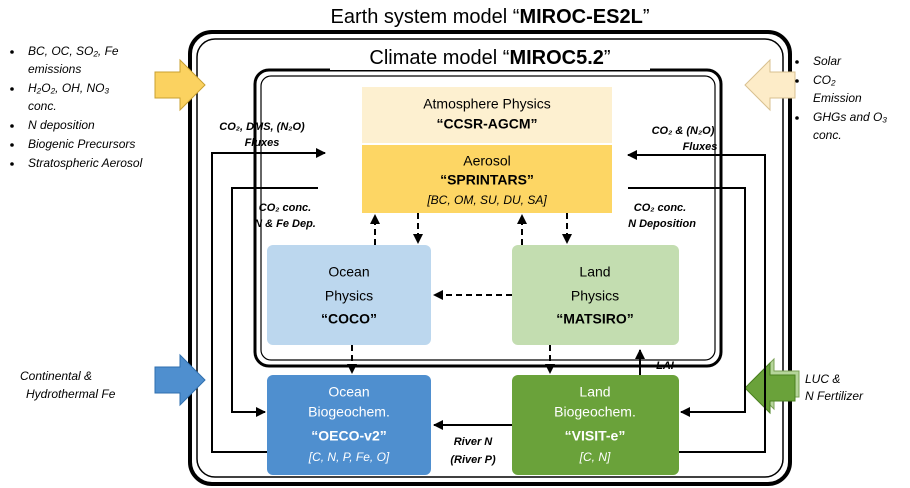 Image resolution: width=910 pixels, height=488 pixels. Describe the element at coordinates (595, 319) in the screenshot. I see `box-label: “MATSIRO”` at that location.